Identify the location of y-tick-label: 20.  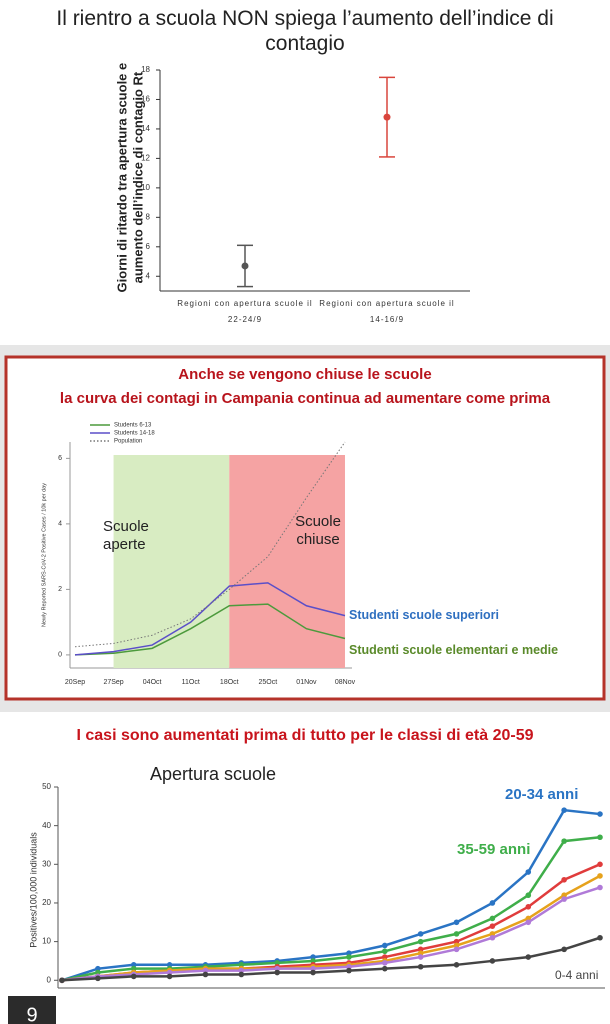
(46, 902).